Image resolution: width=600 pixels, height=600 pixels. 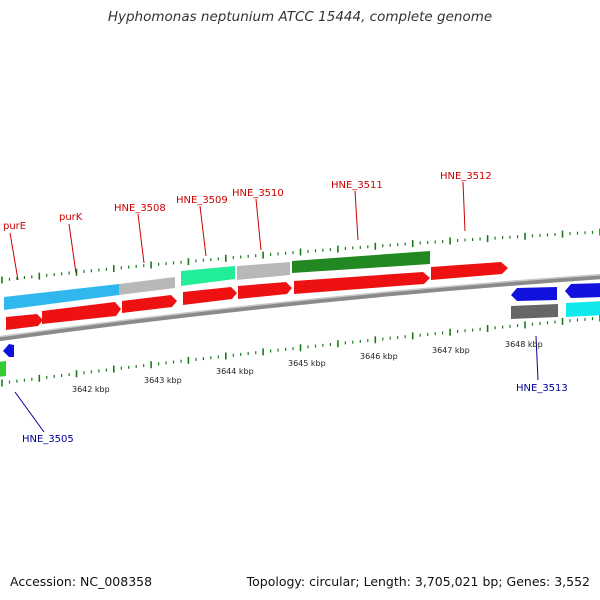 I want to click on label-HNE_3512: HNE_3512, so click(x=466, y=176).